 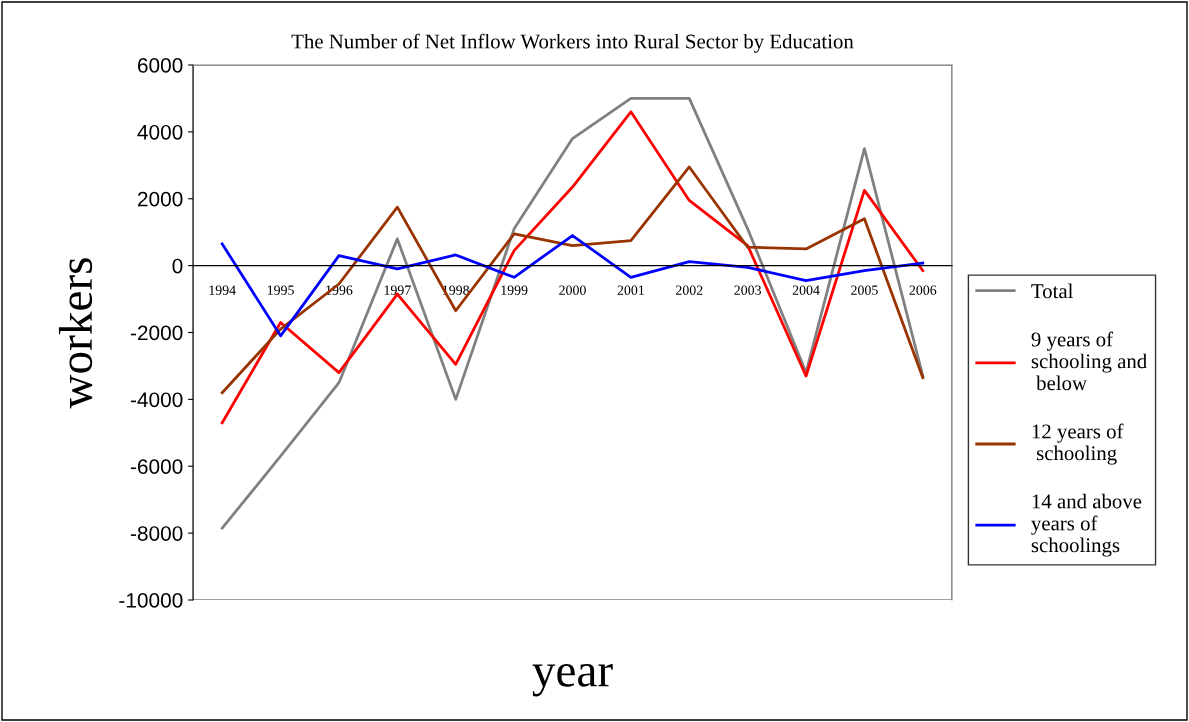 I want to click on x-tick-label: 1994, so click(x=222, y=290).